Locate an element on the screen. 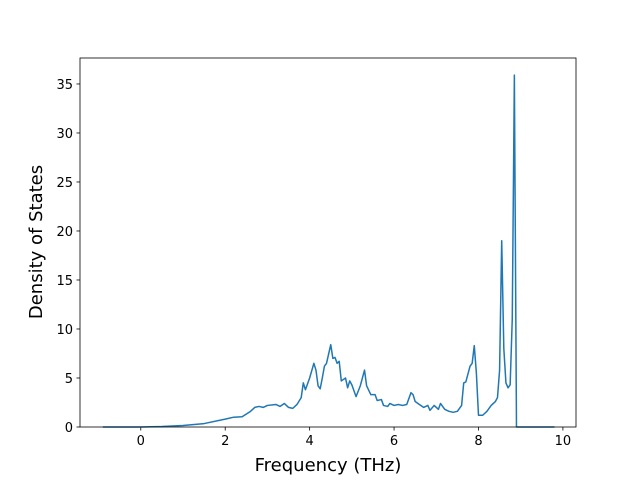 This screenshot has width=640, height=484. y-axis-label: Density of States is located at coordinates (36, 242).